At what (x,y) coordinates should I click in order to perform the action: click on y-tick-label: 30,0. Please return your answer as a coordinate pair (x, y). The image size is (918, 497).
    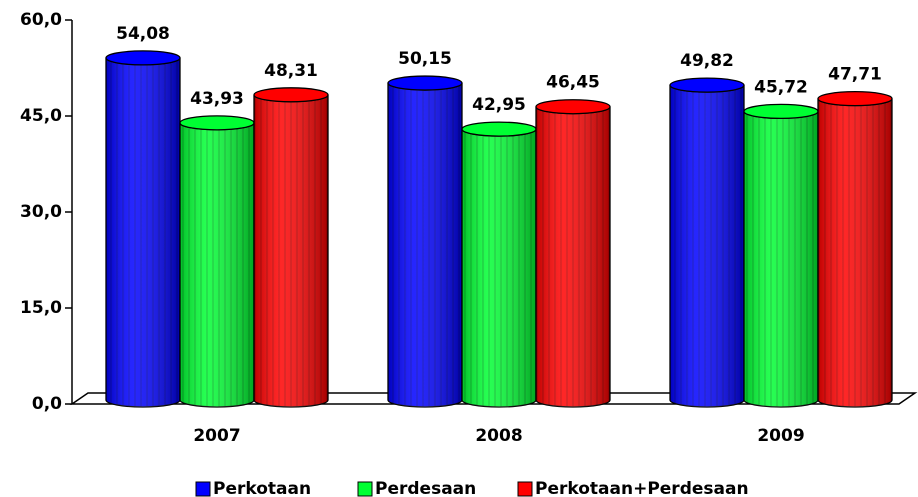
    Looking at the image, I should click on (41, 212).